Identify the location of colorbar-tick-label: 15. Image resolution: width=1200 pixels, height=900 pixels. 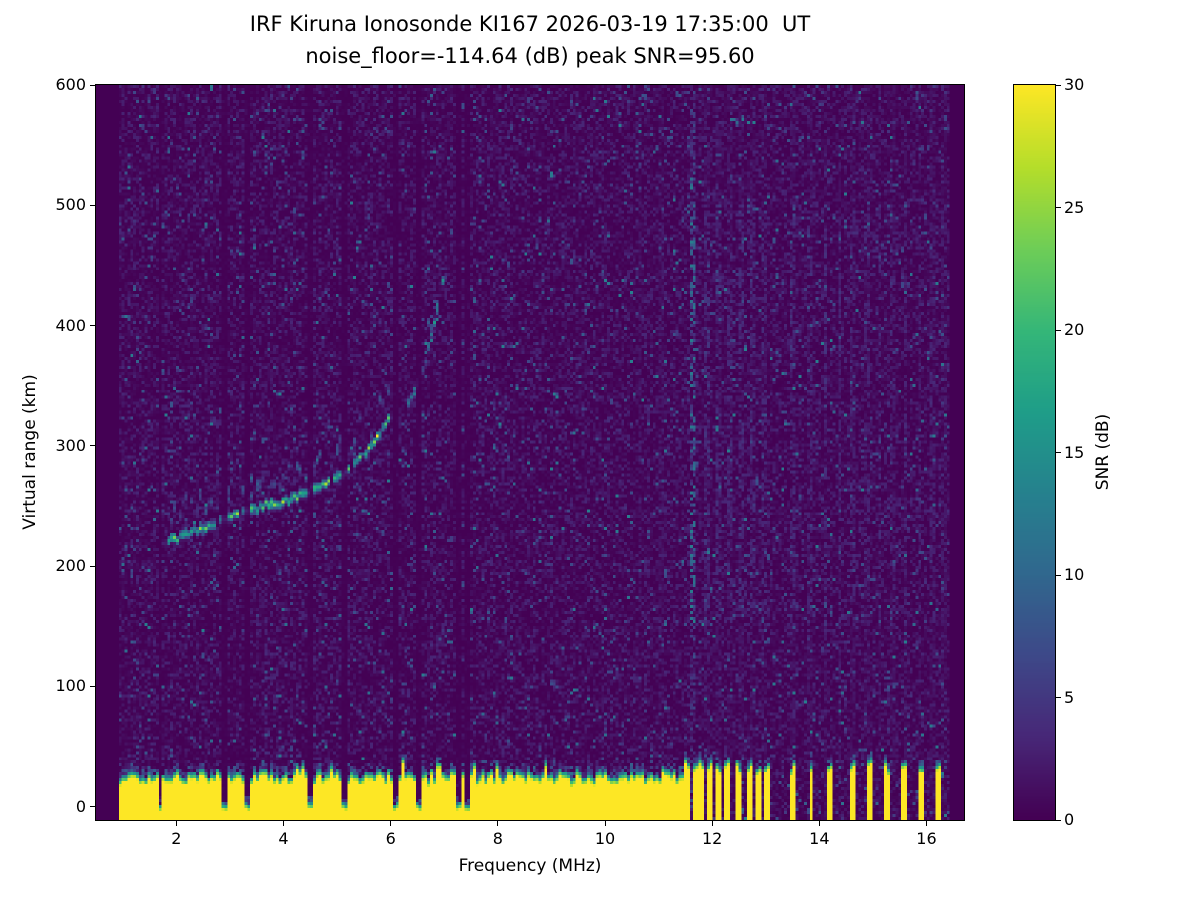
(1074, 452).